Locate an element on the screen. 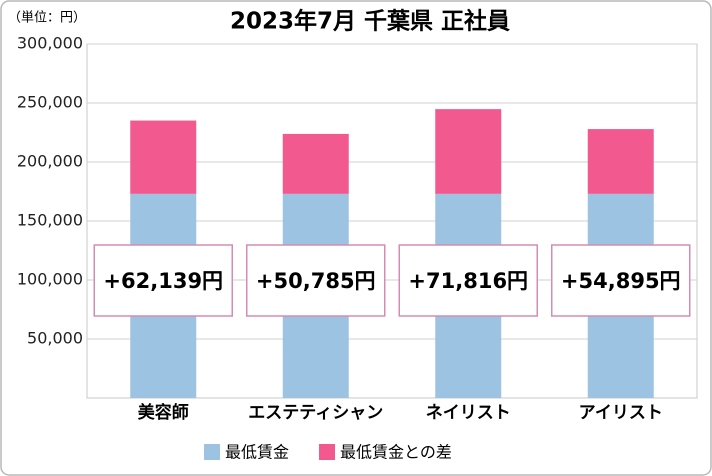 This screenshot has height=476, width=712. x-tick-label: ネイリスト is located at coordinates (468, 413).